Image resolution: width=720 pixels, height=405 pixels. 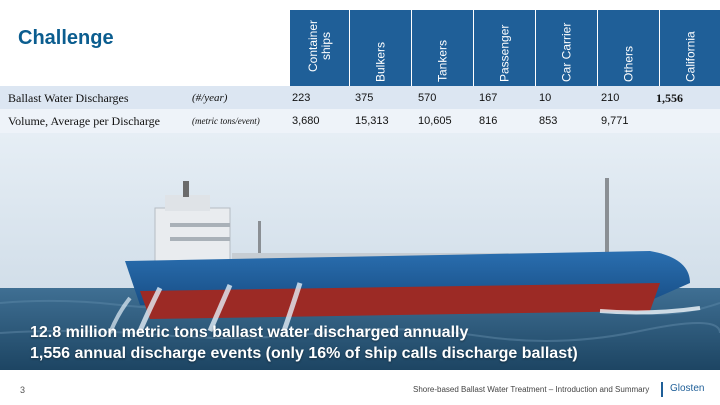 I want to click on row-label: Ballast Water Discharges, so click(x=68, y=97).